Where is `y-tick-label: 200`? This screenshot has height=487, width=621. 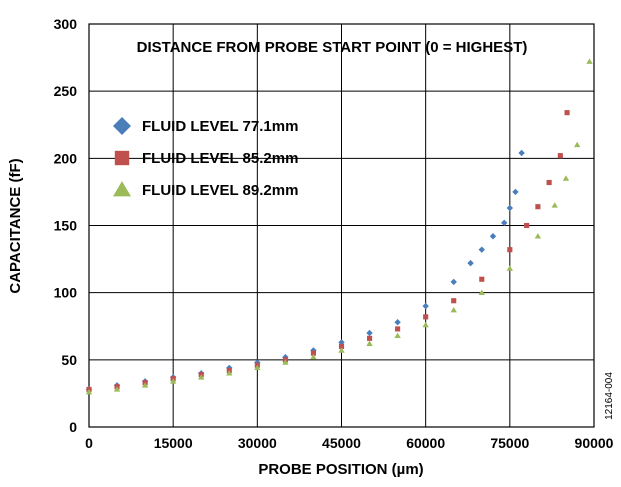
y-tick-label: 200 is located at coordinates (66, 158).